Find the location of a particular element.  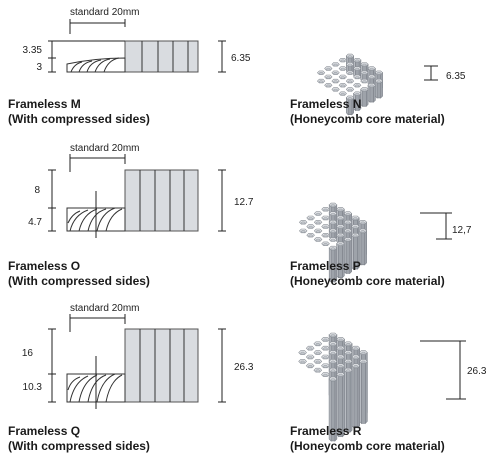

panel-r-honeycomb is located at coordinates (333, 387).